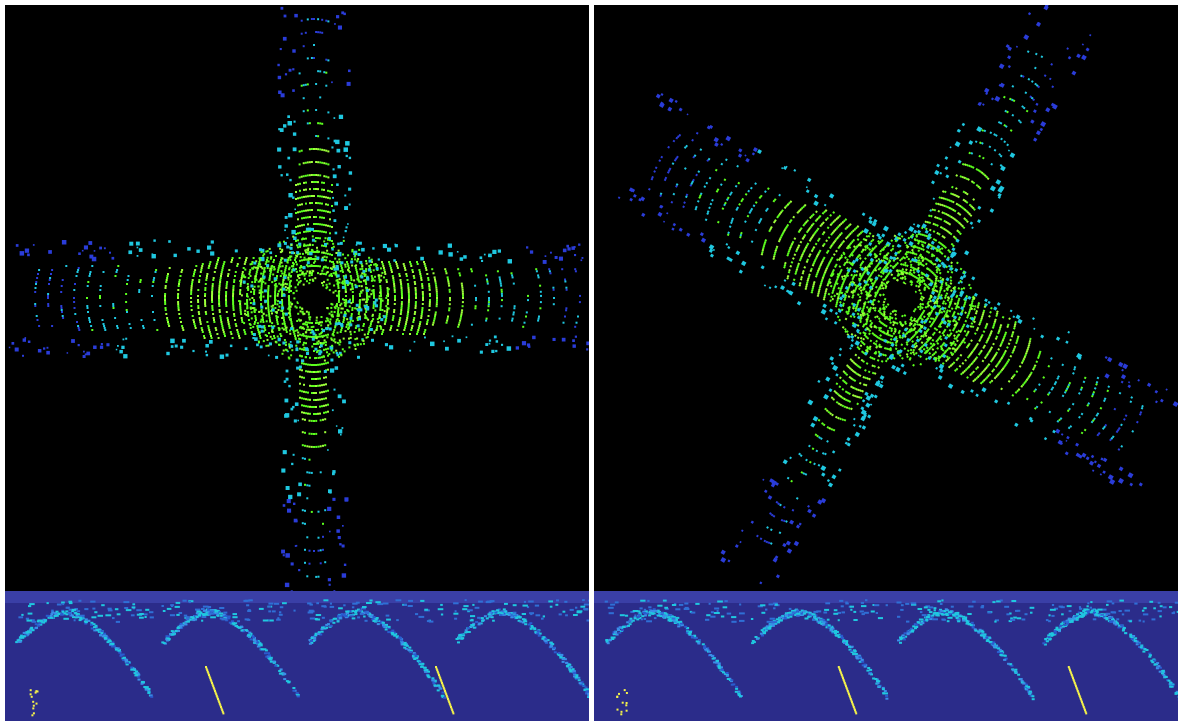 This screenshot has width=1182, height=726. Describe the element at coordinates (297, 656) in the screenshot. I see `range-image-left` at that location.